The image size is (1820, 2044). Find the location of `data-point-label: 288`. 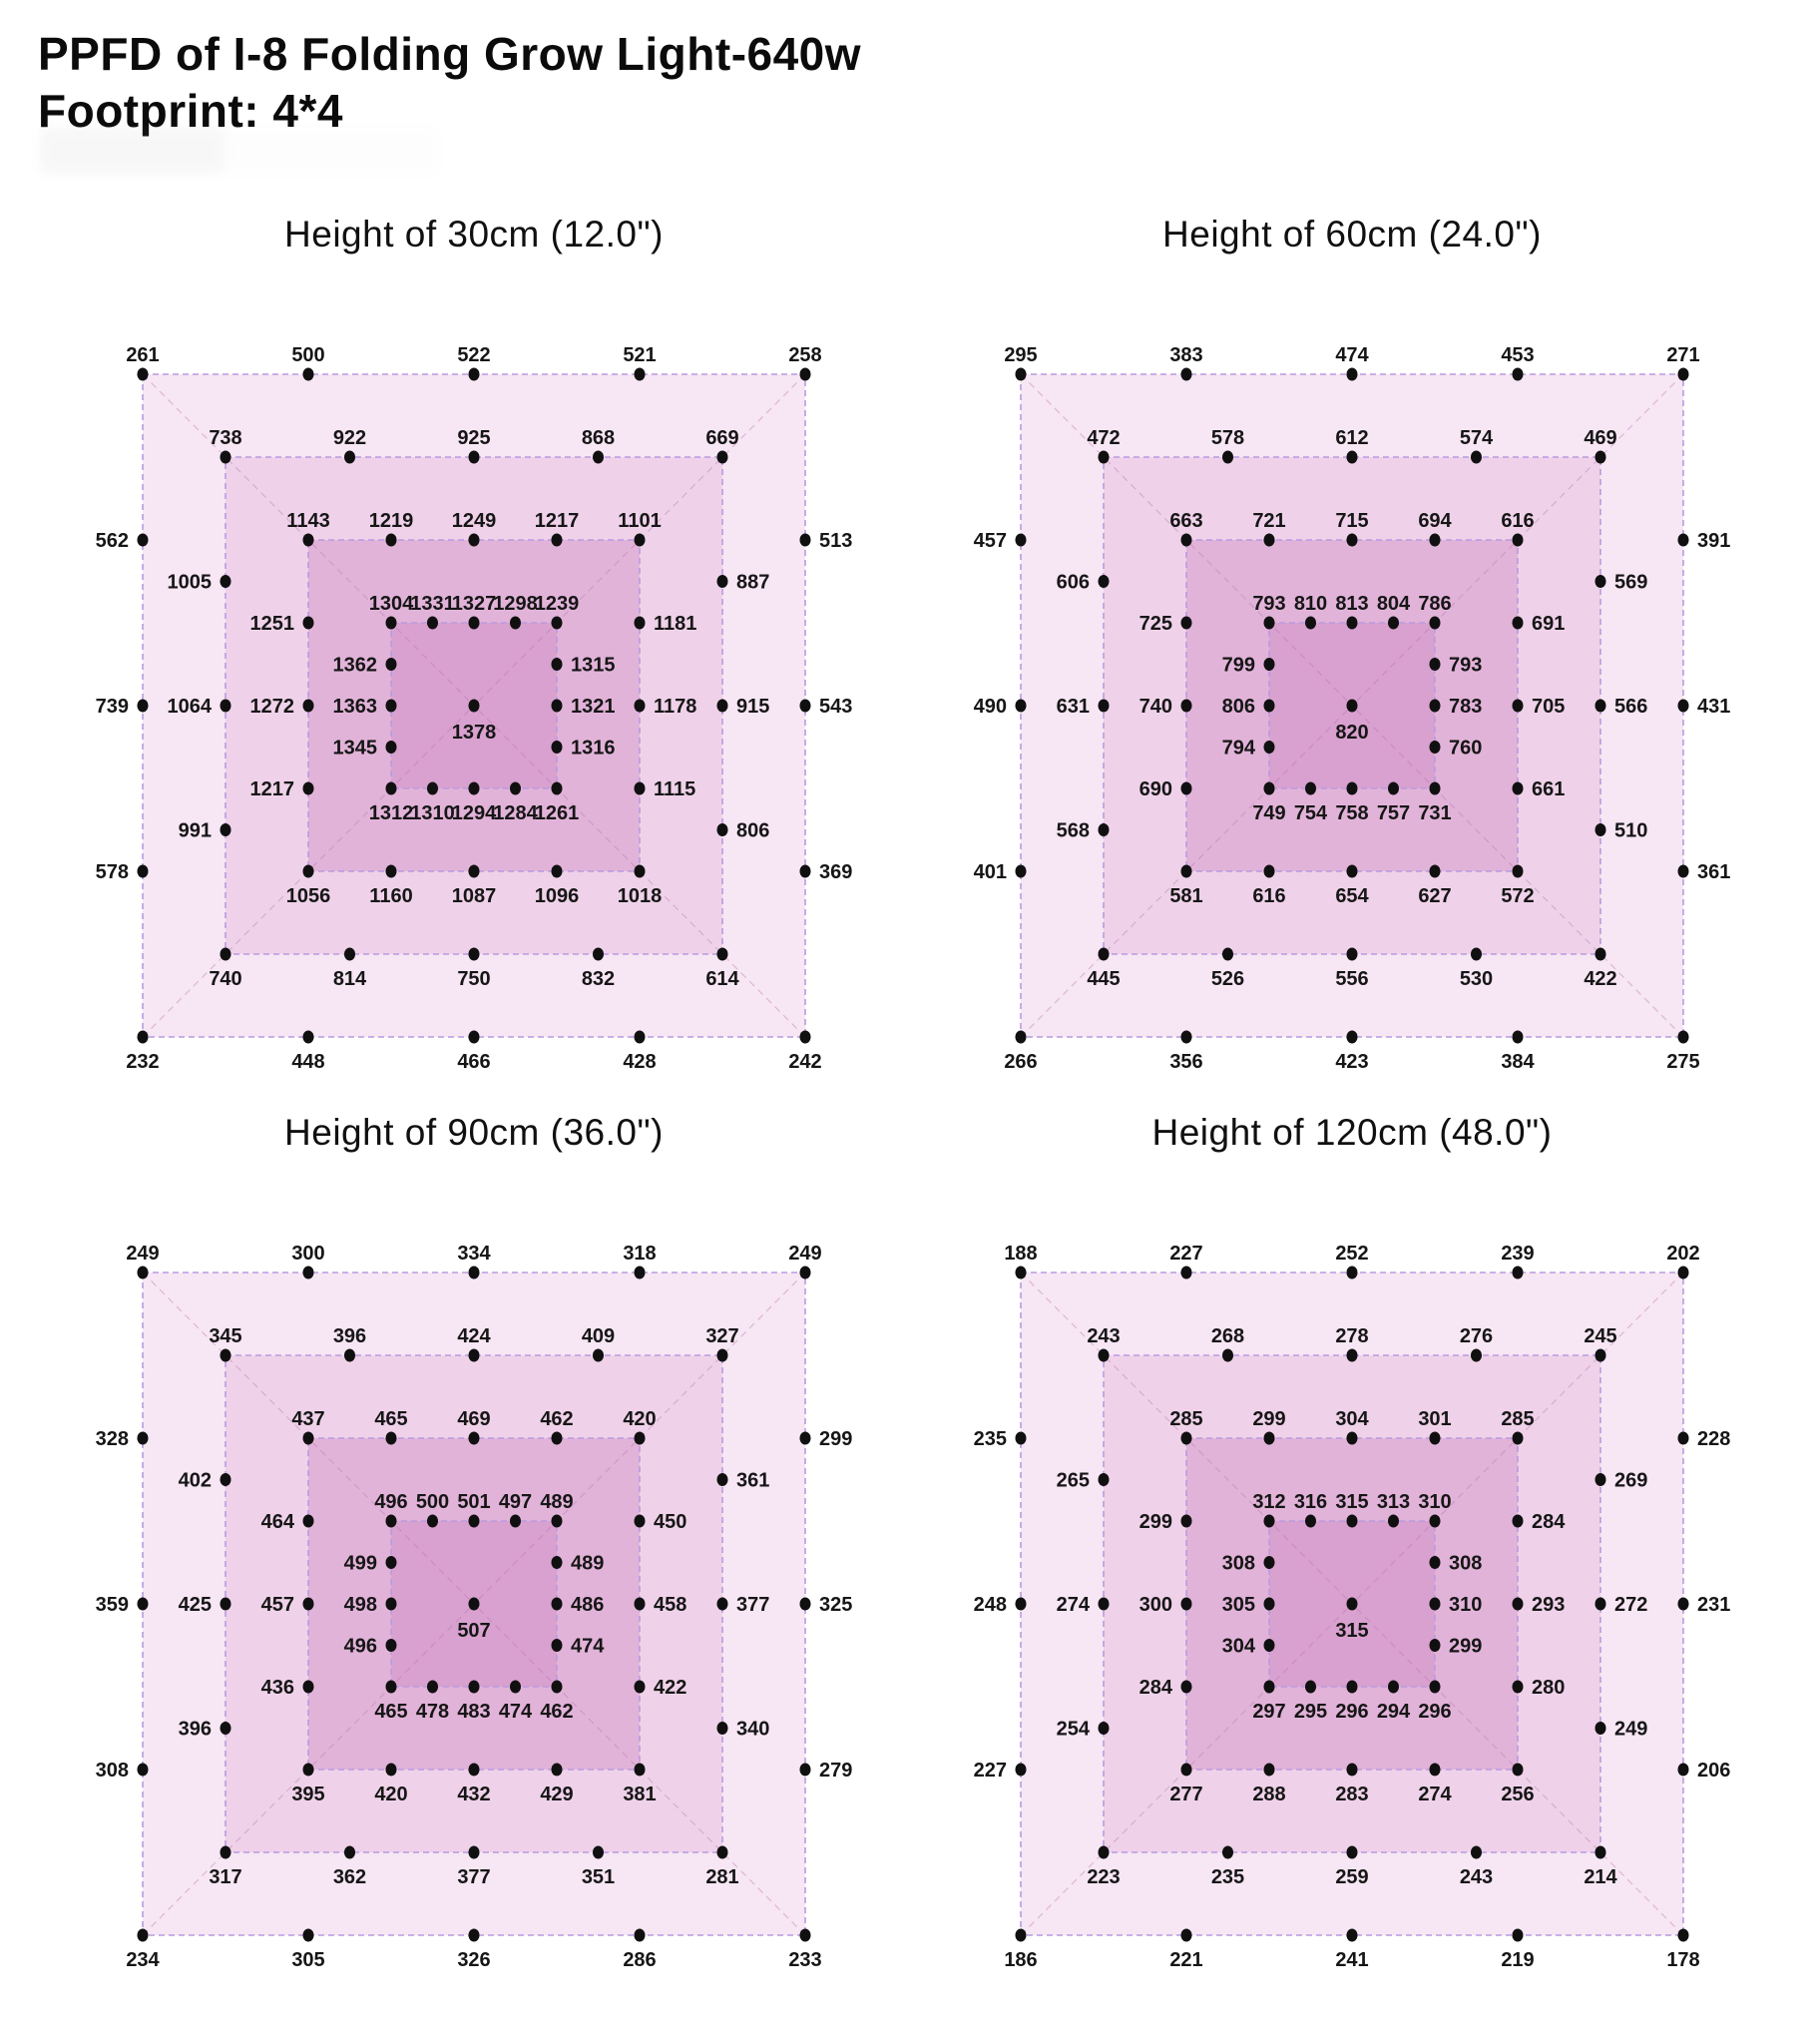

data-point-label: 288 is located at coordinates (1268, 1794).